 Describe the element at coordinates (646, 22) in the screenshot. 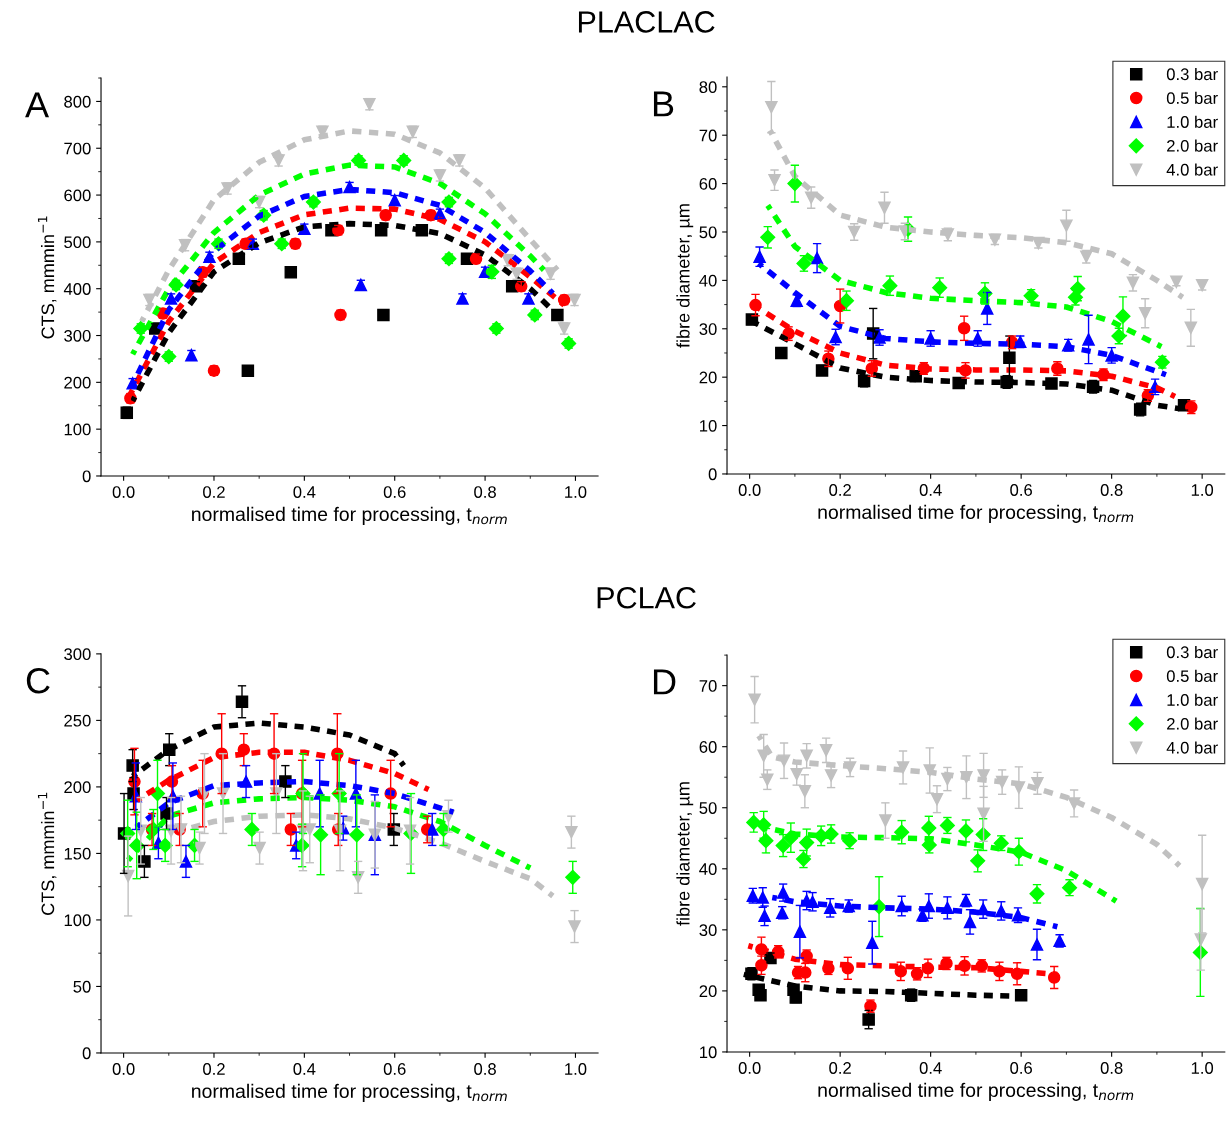

I see `text: PLACLAC` at that location.